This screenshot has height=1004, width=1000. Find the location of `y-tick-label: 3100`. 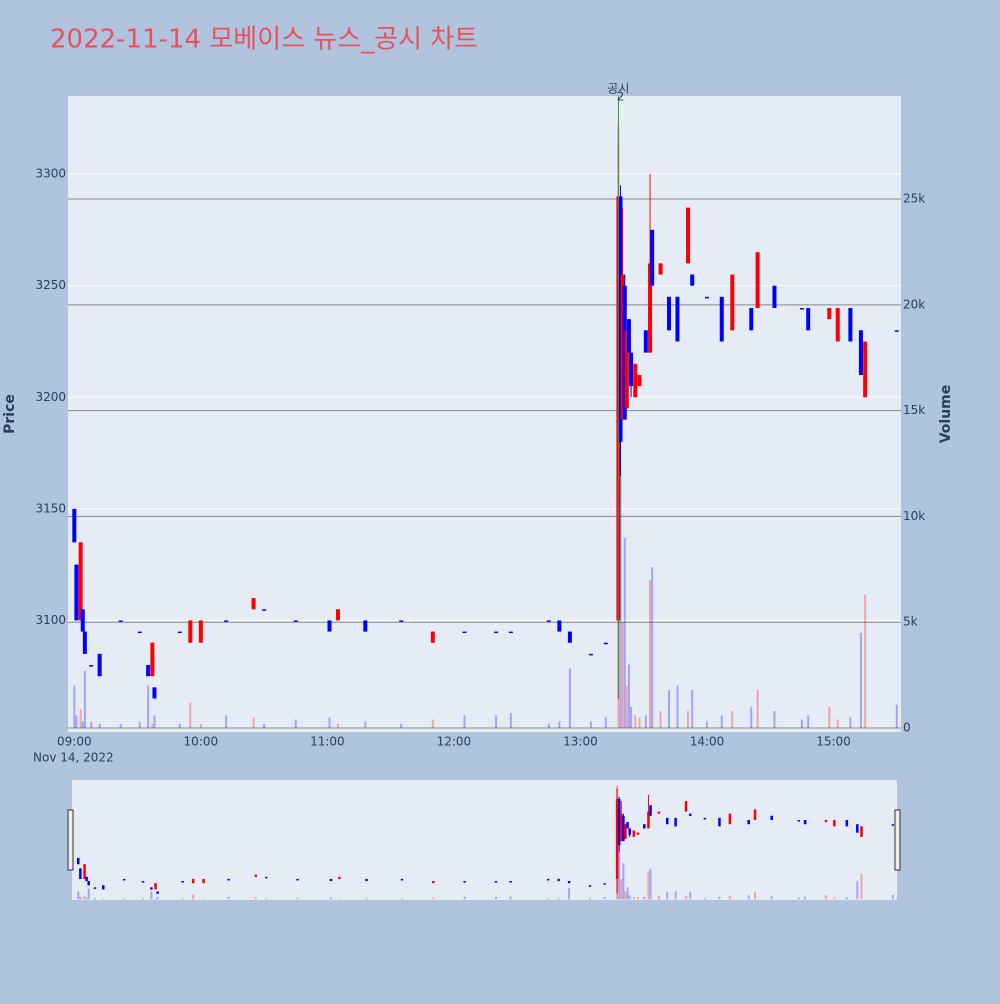

y-tick-label: 3100 is located at coordinates (50, 620).